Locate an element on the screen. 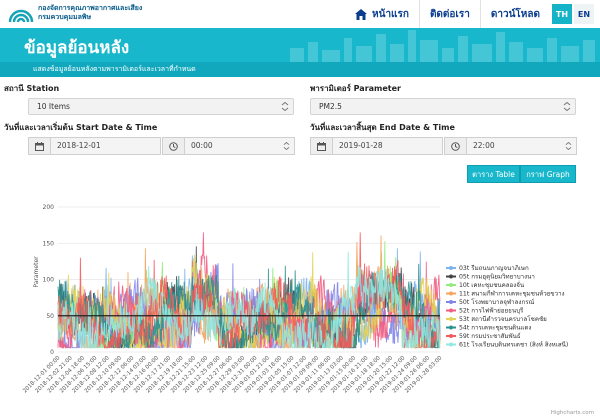  start-time-input: 00:00 is located at coordinates (240, 146).